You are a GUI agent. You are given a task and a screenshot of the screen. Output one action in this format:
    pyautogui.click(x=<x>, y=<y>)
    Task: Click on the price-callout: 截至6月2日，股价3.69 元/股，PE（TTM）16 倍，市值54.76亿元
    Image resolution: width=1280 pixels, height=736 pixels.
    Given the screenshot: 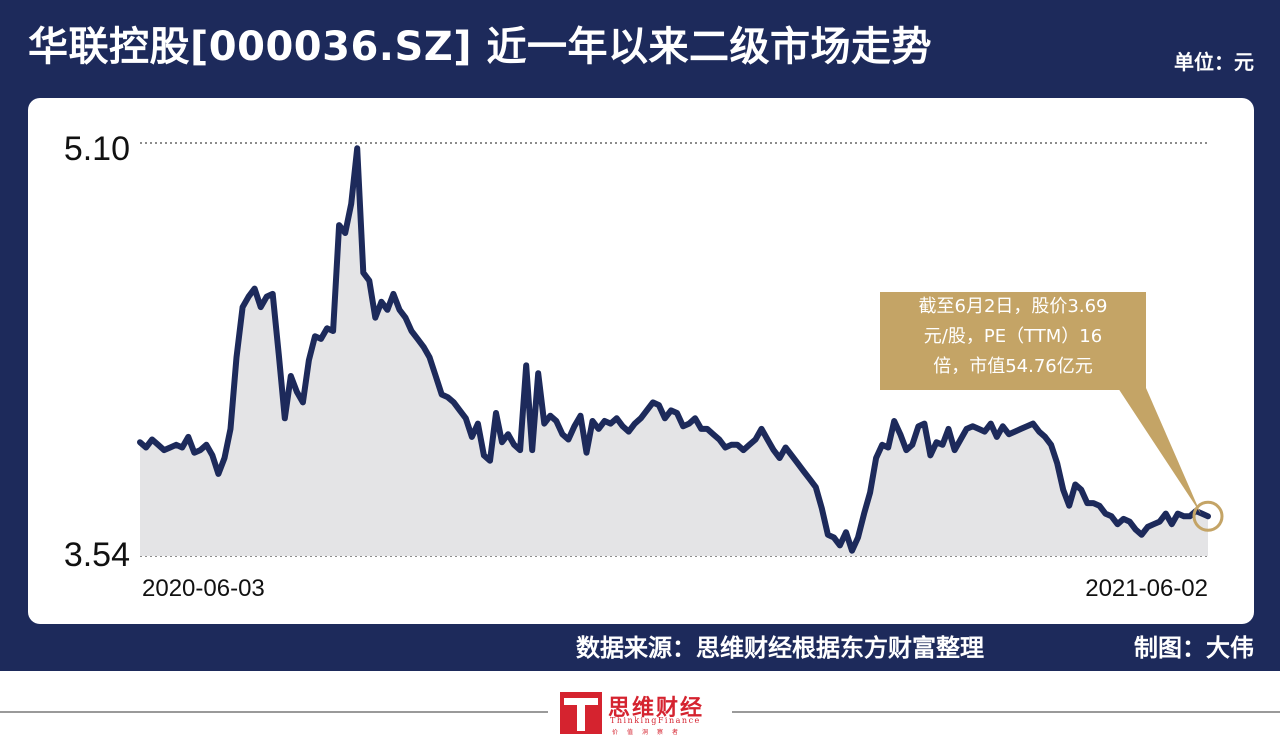 What is the action you would take?
    pyautogui.click(x=1013, y=341)
    